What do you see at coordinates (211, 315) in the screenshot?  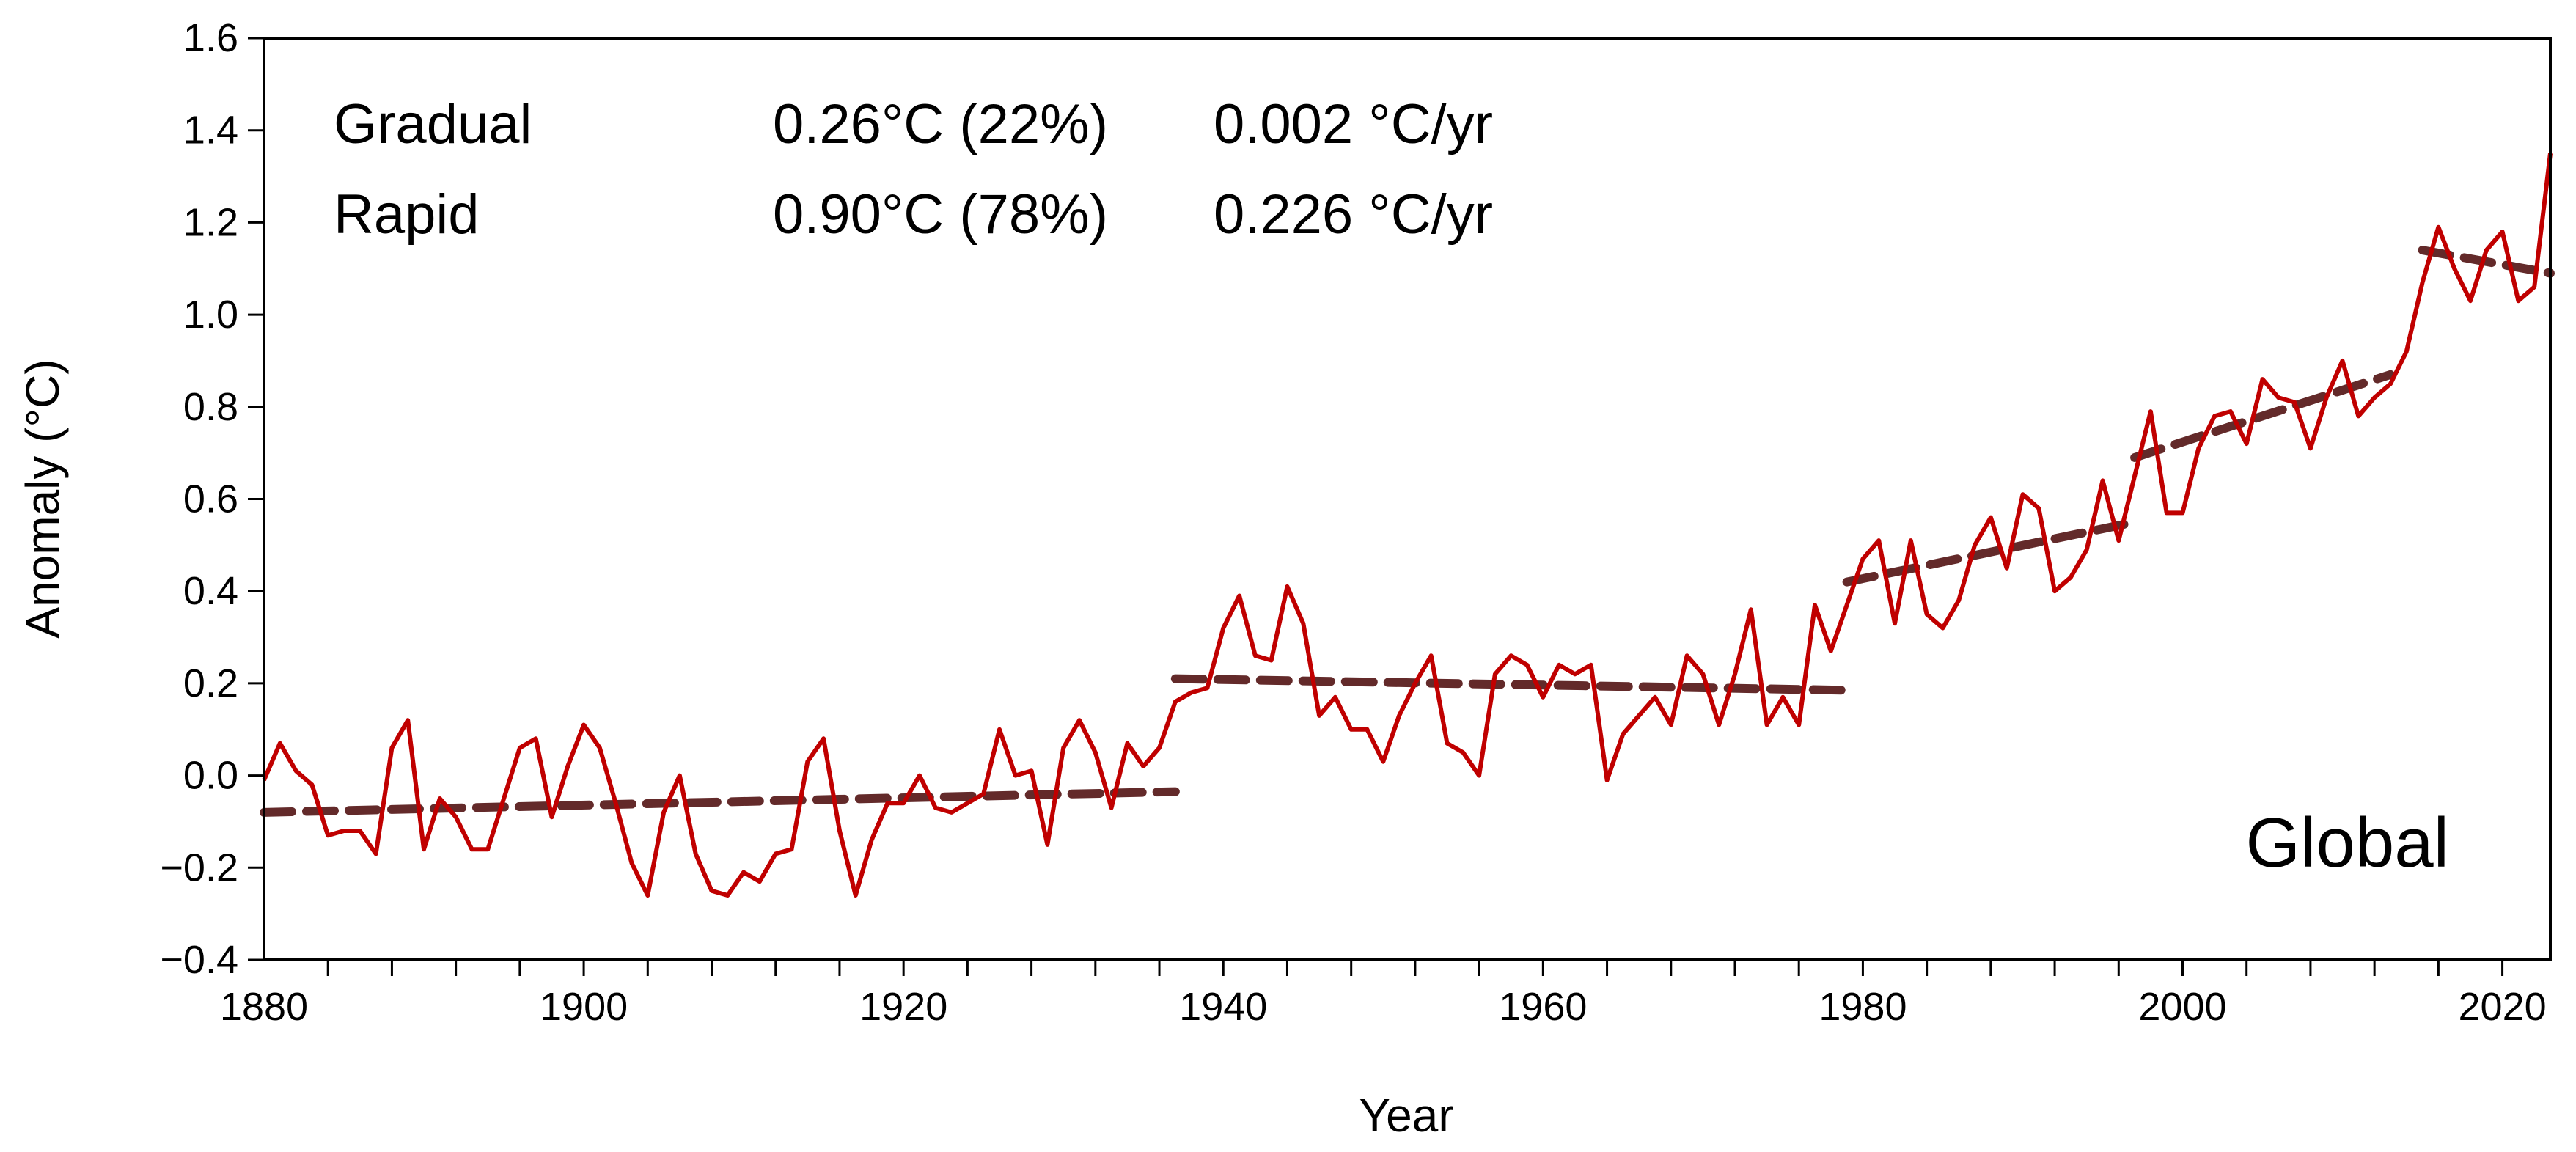 I see `y-tick-label: 1.0` at bounding box center [211, 315].